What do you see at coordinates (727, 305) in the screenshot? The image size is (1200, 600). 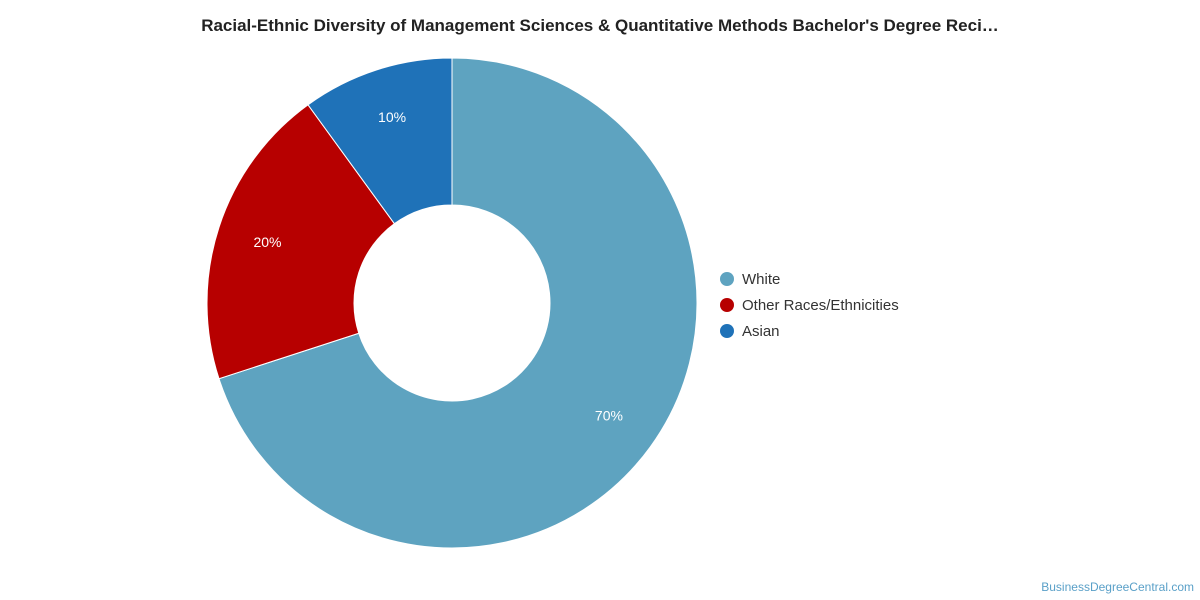 I see `legend-swatch-other-races` at bounding box center [727, 305].